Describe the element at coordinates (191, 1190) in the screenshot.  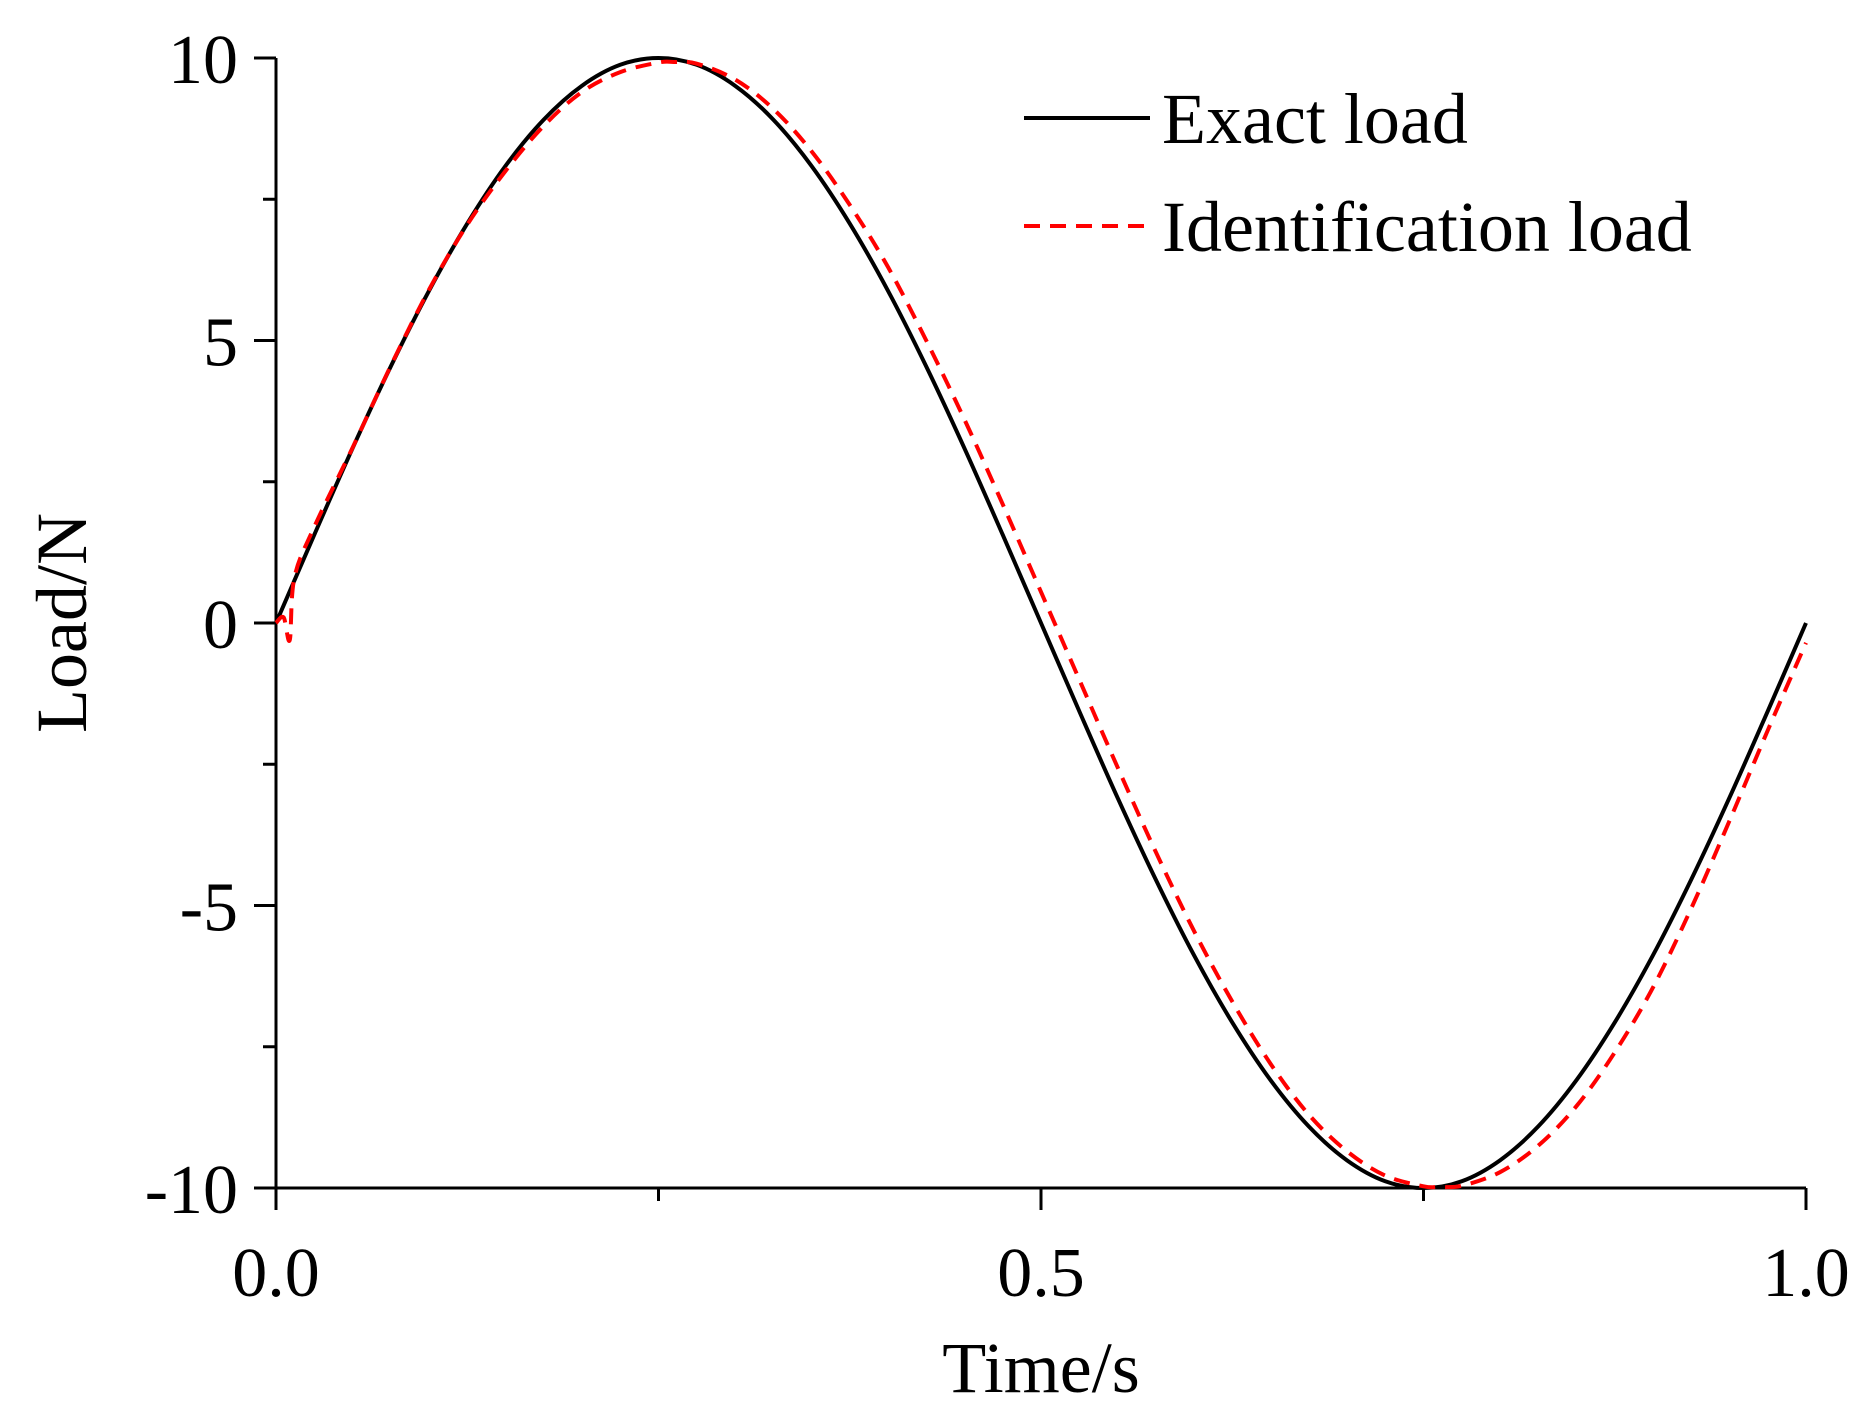
I see `y-tick-label-4: -10` at that location.